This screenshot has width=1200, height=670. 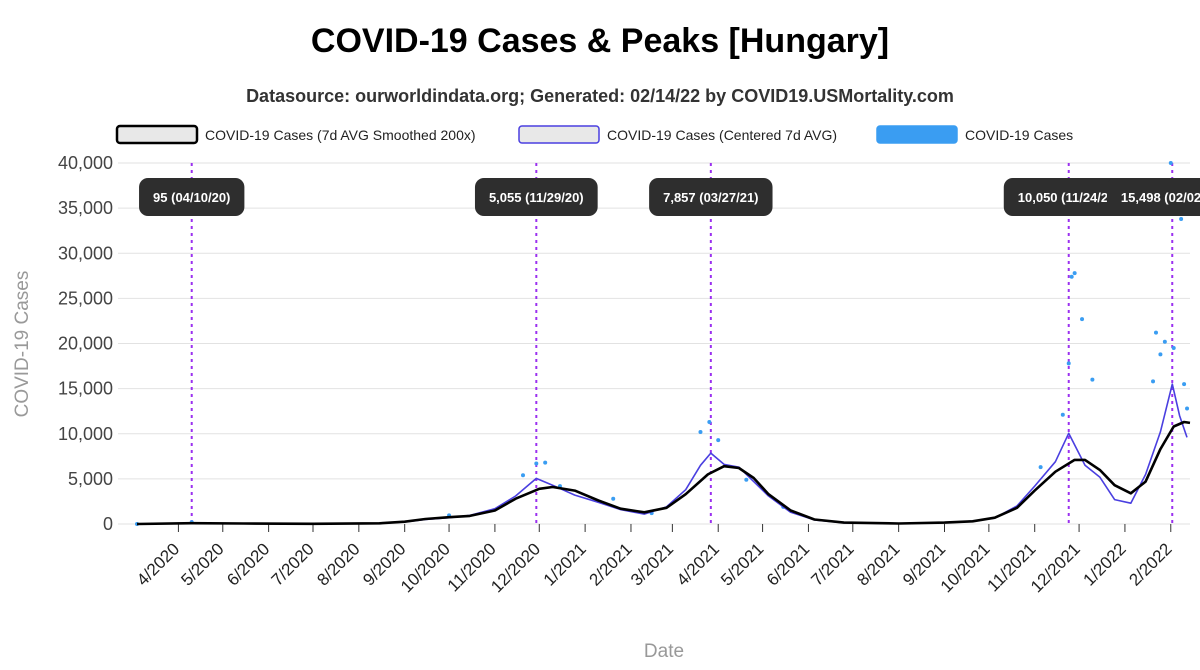 What do you see at coordinates (664, 651) in the screenshot?
I see `x-axis-label: Date` at bounding box center [664, 651].